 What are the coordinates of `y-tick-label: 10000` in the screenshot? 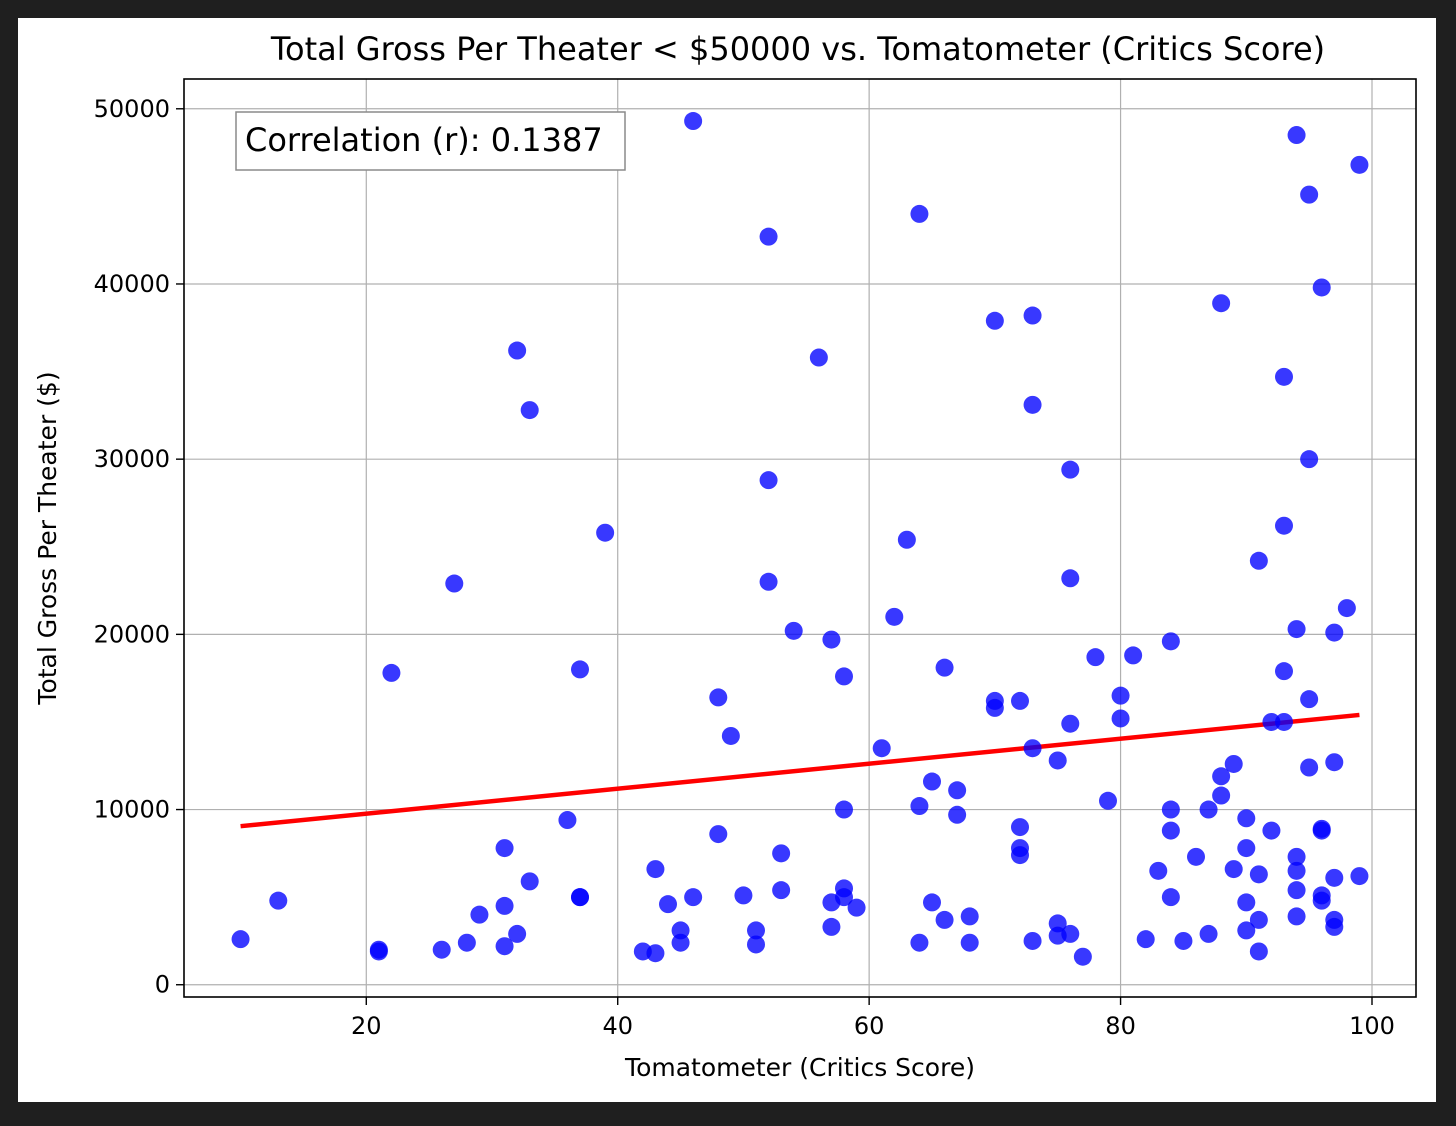 It's located at (132, 810).